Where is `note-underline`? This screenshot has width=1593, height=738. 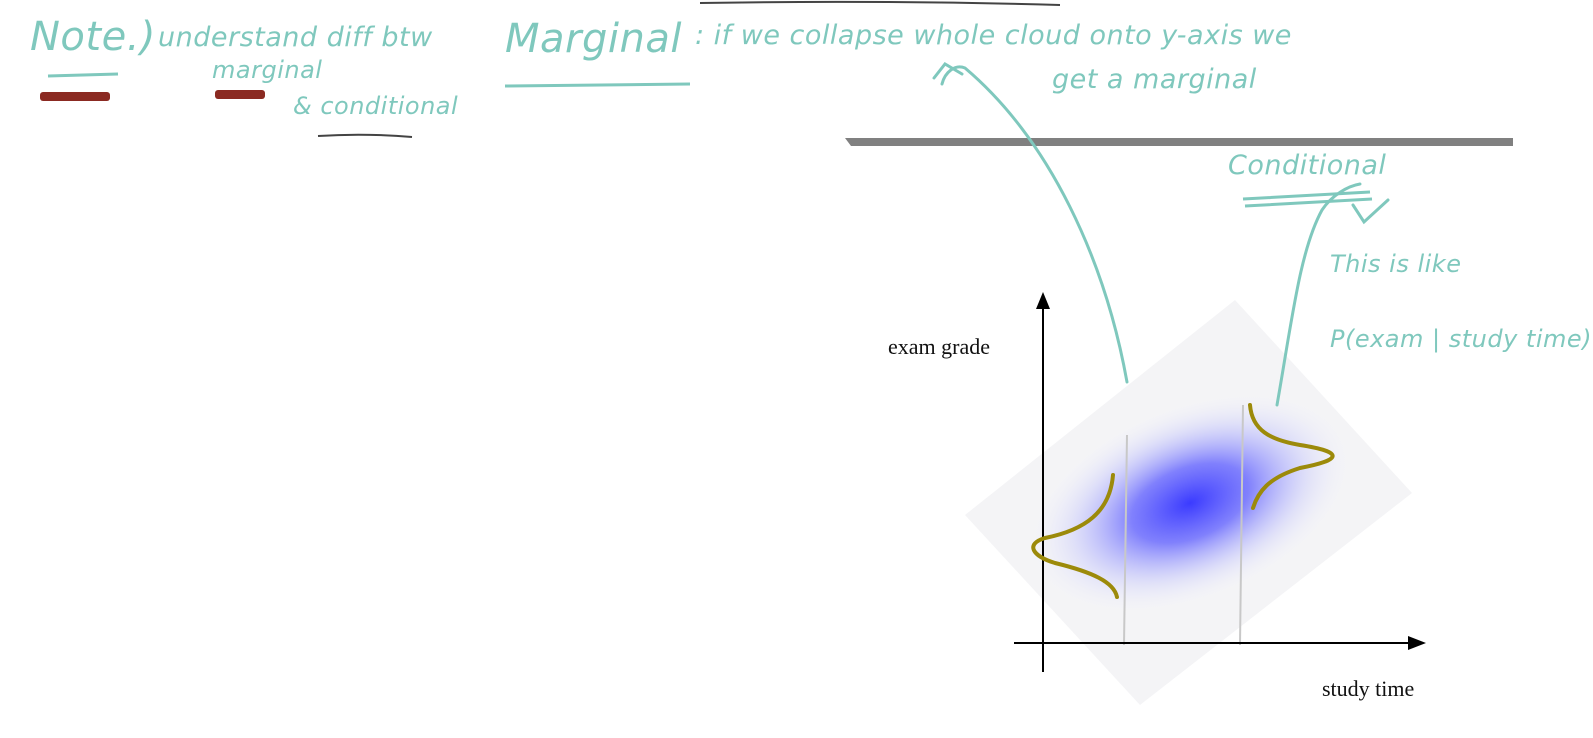 note-underline is located at coordinates (83, 75).